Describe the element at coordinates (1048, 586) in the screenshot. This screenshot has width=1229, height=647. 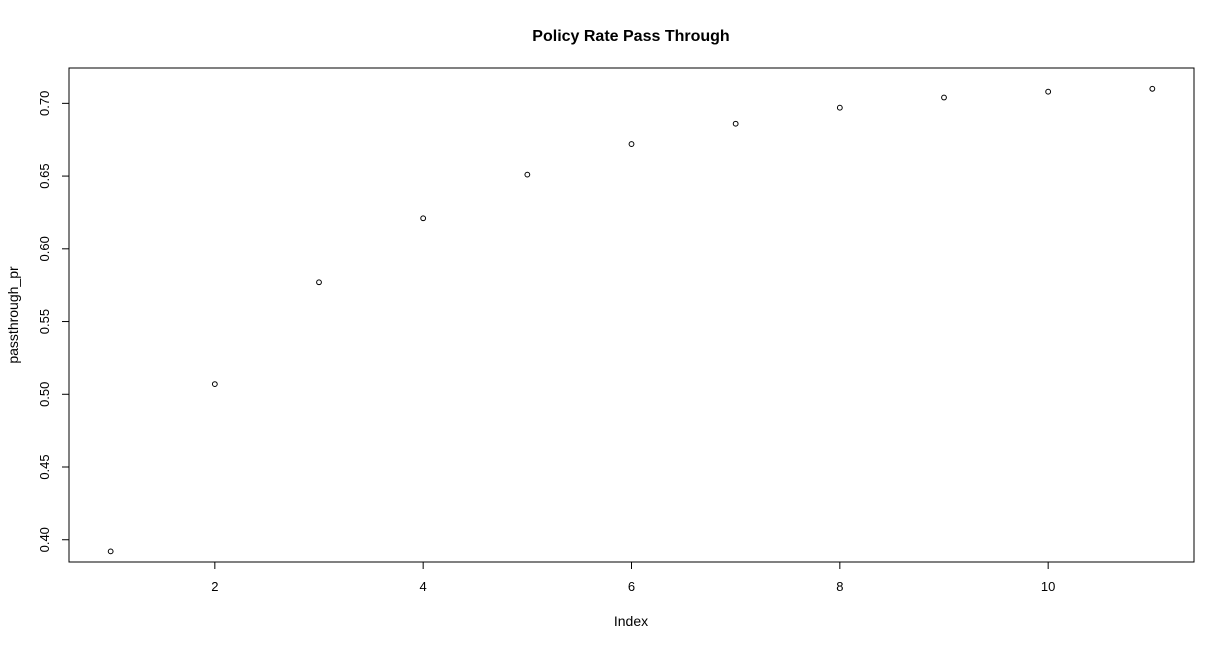
I see `x-tick-label: 10` at that location.